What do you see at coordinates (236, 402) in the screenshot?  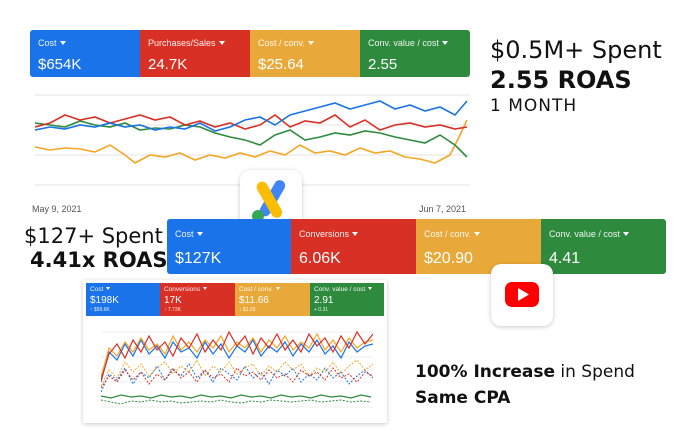 I see `series-line-conv-value-prev` at bounding box center [236, 402].